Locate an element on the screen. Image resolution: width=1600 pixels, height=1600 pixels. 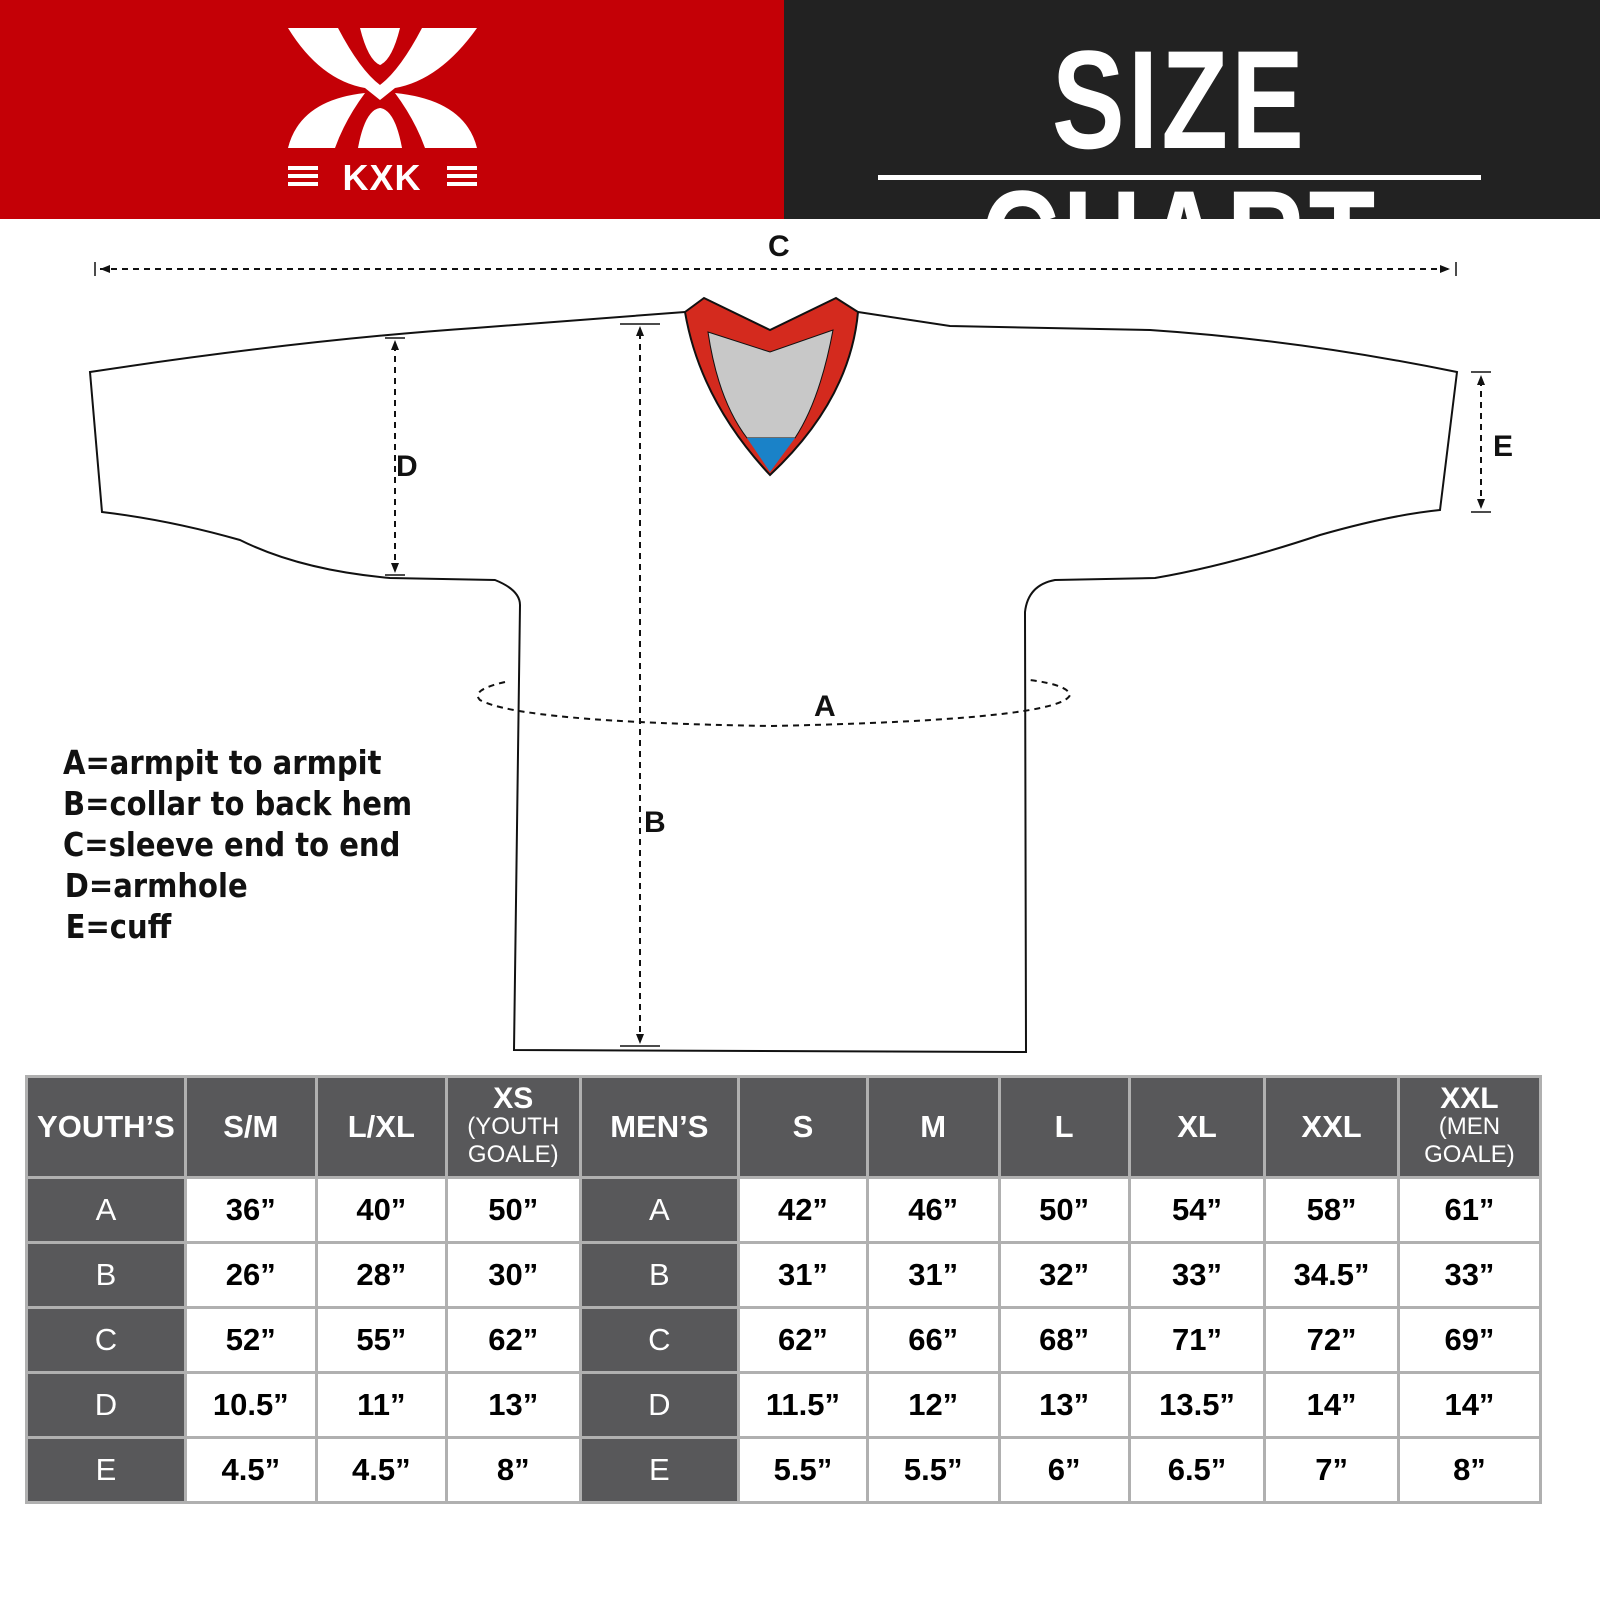
size-header: XS (YOUTH GOALE) is located at coordinates (513, 1127).